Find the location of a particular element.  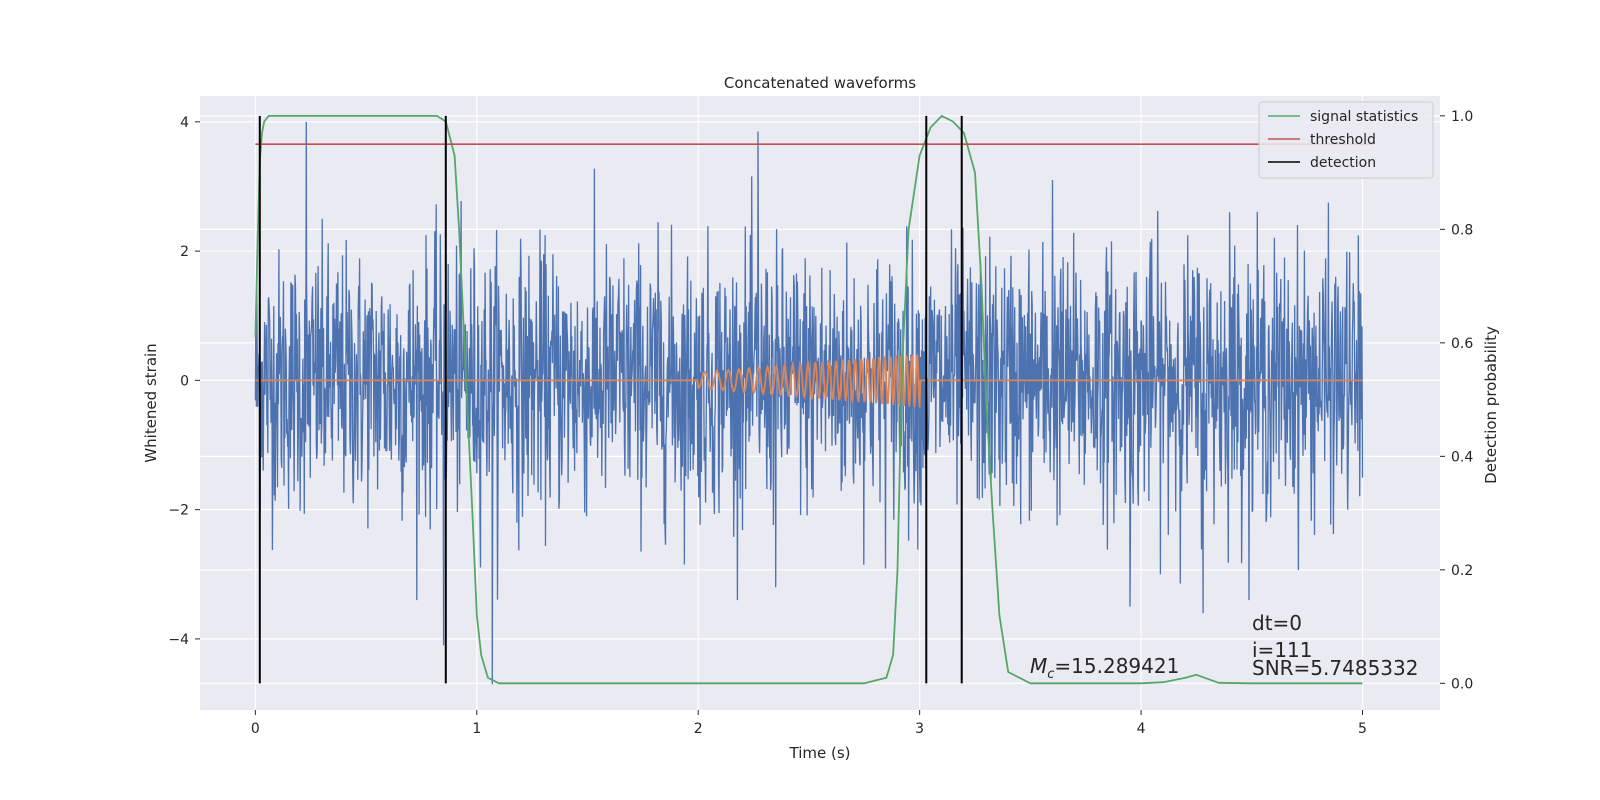

legend-label-threshold: threshold is located at coordinates (1343, 140).